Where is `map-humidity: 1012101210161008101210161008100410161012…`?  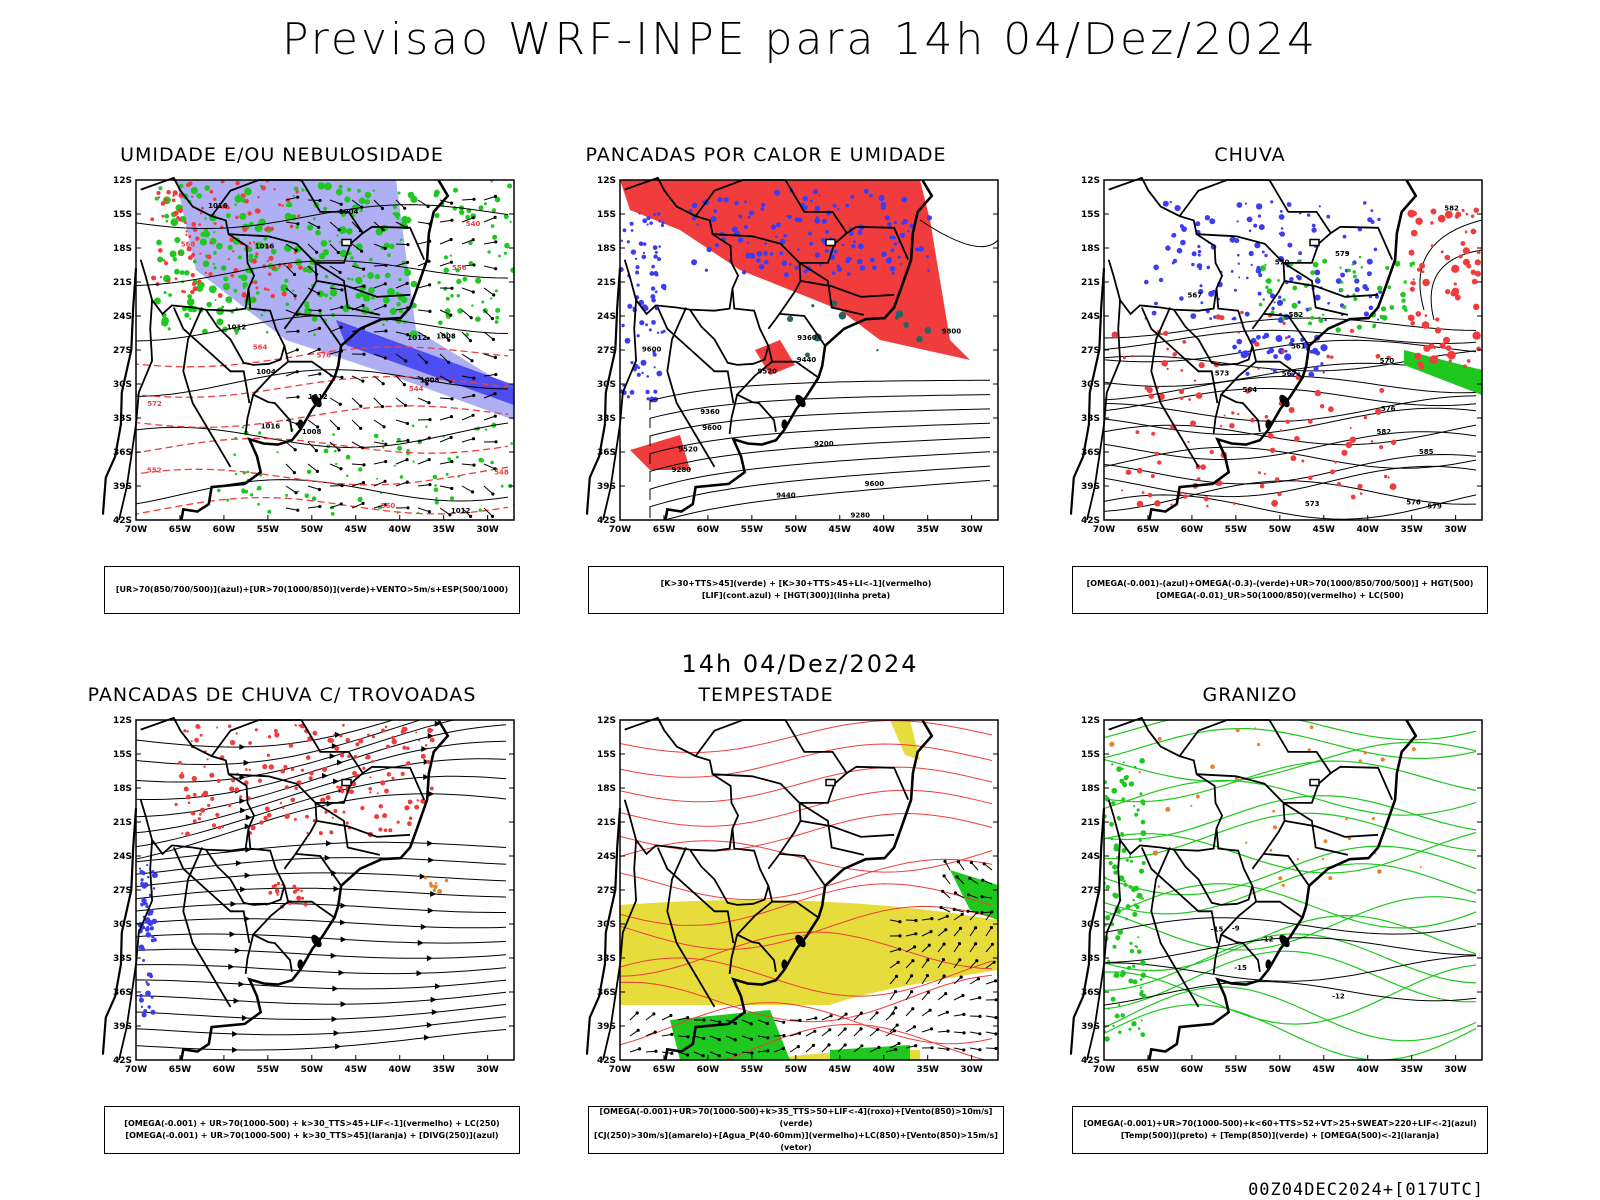
map-humidity: 1012101210161008101210161008100410161012… is located at coordinates (312, 360).